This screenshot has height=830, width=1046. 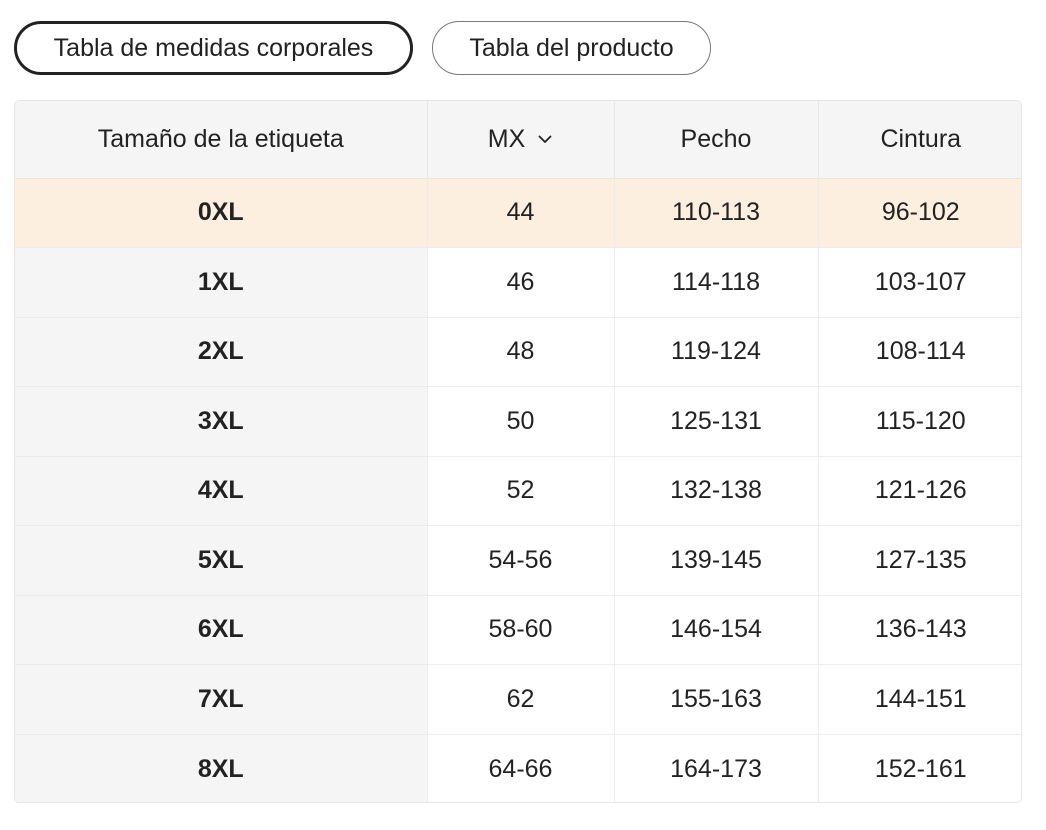 What do you see at coordinates (521, 282) in the screenshot?
I see `mx-cell: 46` at bounding box center [521, 282].